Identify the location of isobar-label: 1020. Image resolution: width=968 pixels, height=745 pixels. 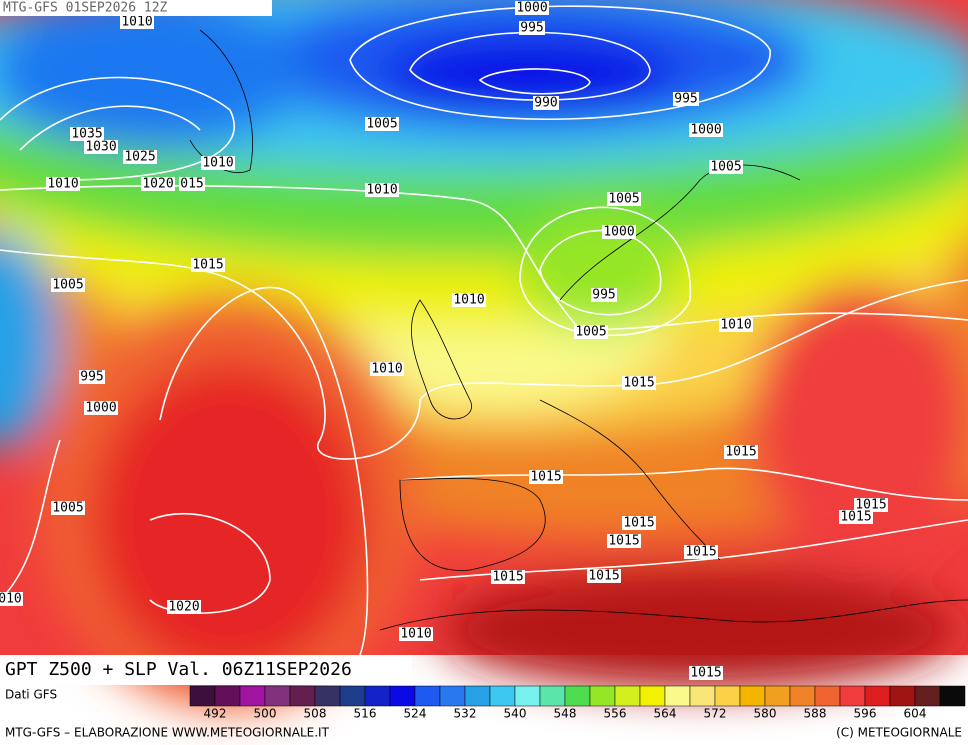
(157, 184).